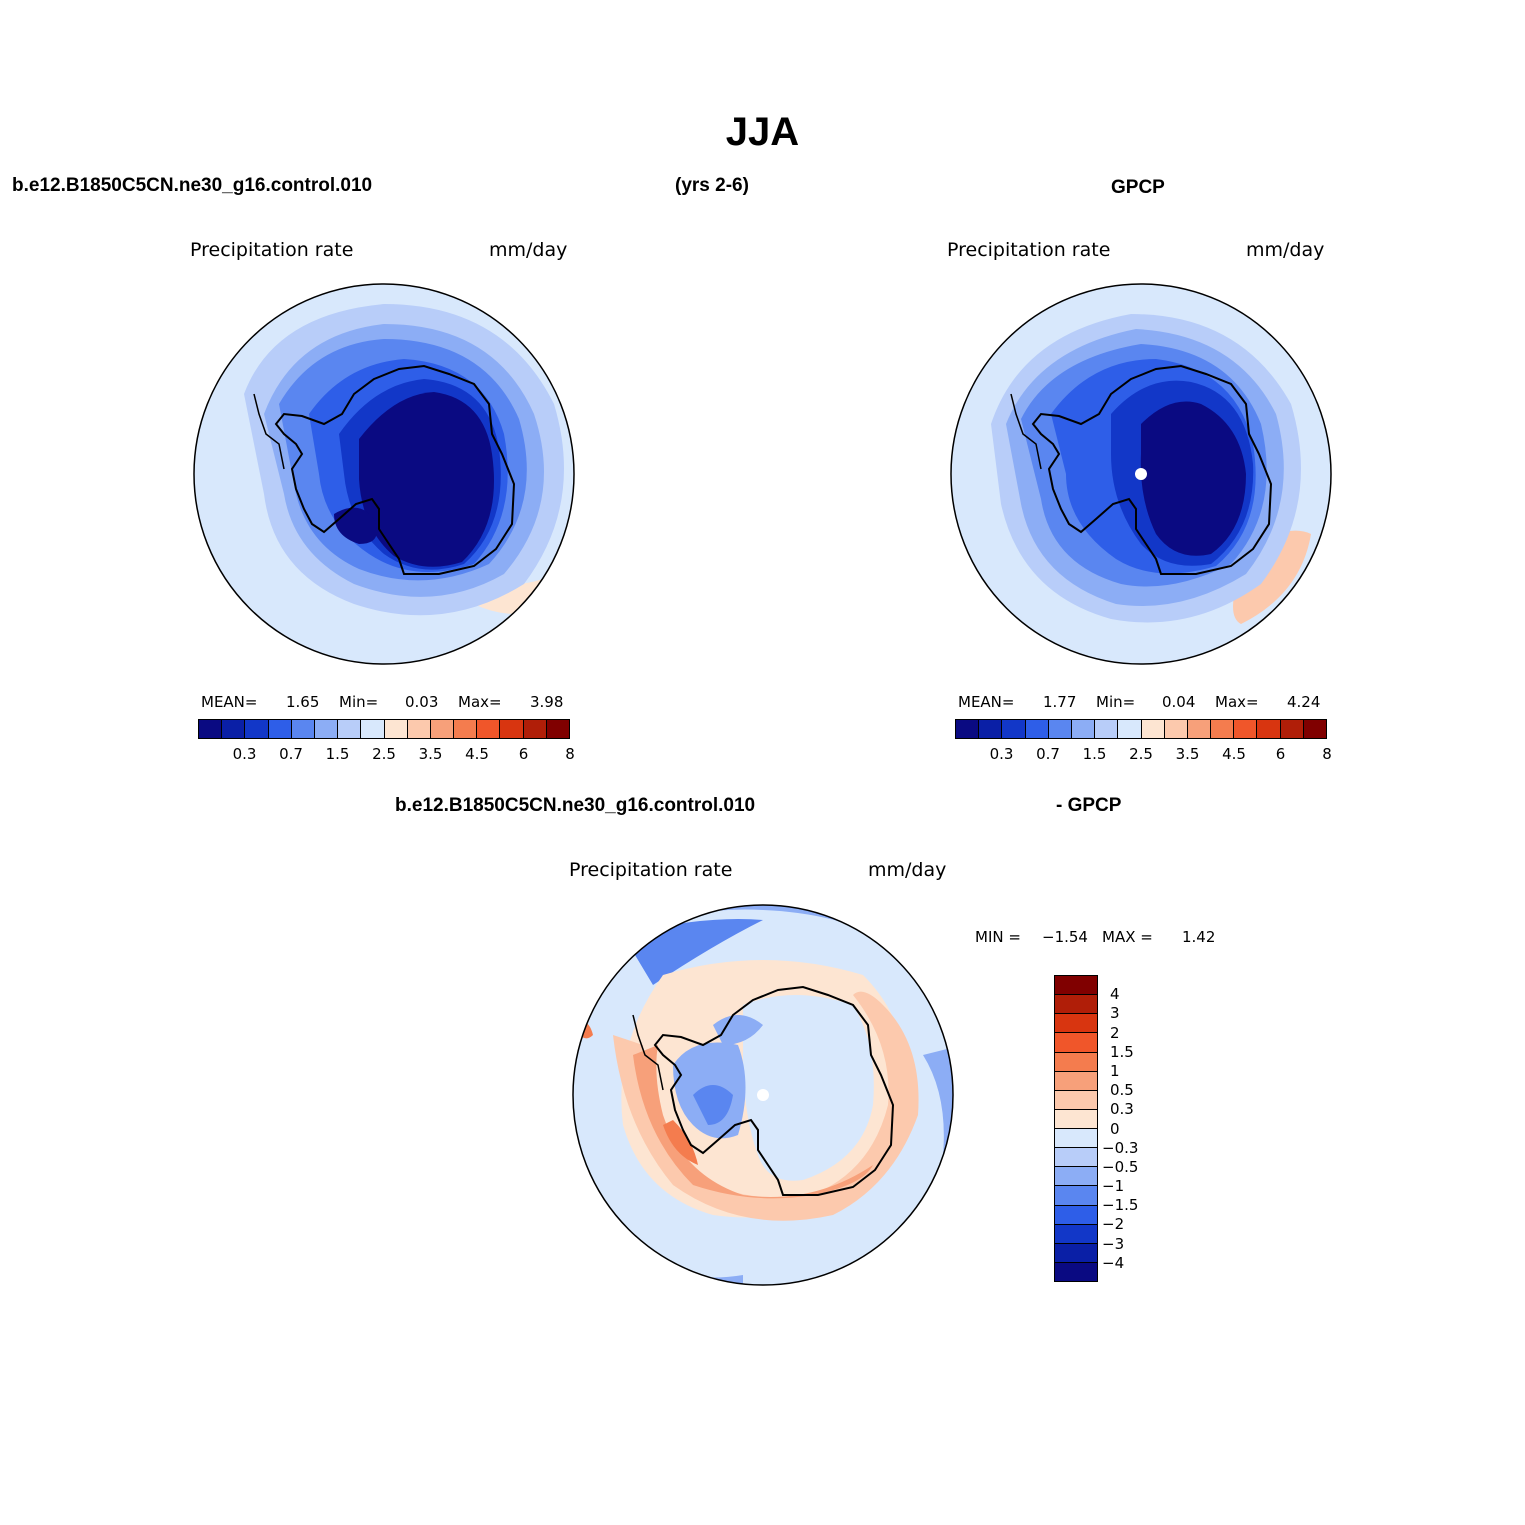  Describe the element at coordinates (986, 702) in the screenshot. I see `panel2-mean-label: MEAN=` at that location.